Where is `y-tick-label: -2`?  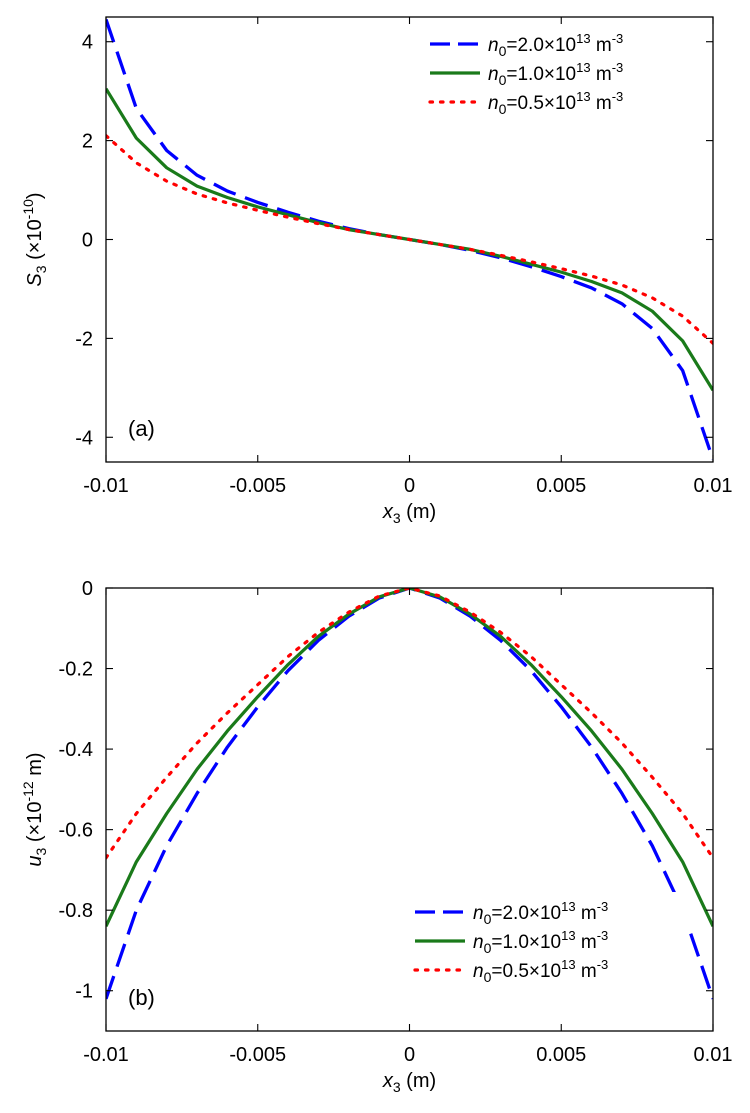
y-tick-label: -2 is located at coordinates (84, 339).